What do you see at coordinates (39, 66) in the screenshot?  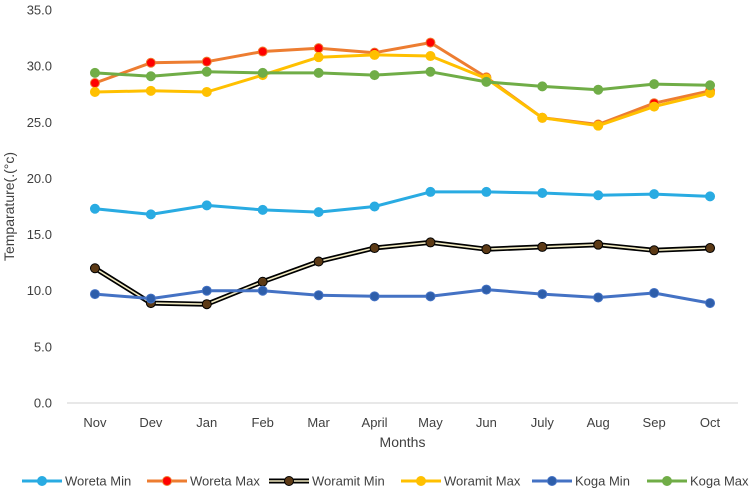 I see `y-tick-label: 30.0` at bounding box center [39, 66].